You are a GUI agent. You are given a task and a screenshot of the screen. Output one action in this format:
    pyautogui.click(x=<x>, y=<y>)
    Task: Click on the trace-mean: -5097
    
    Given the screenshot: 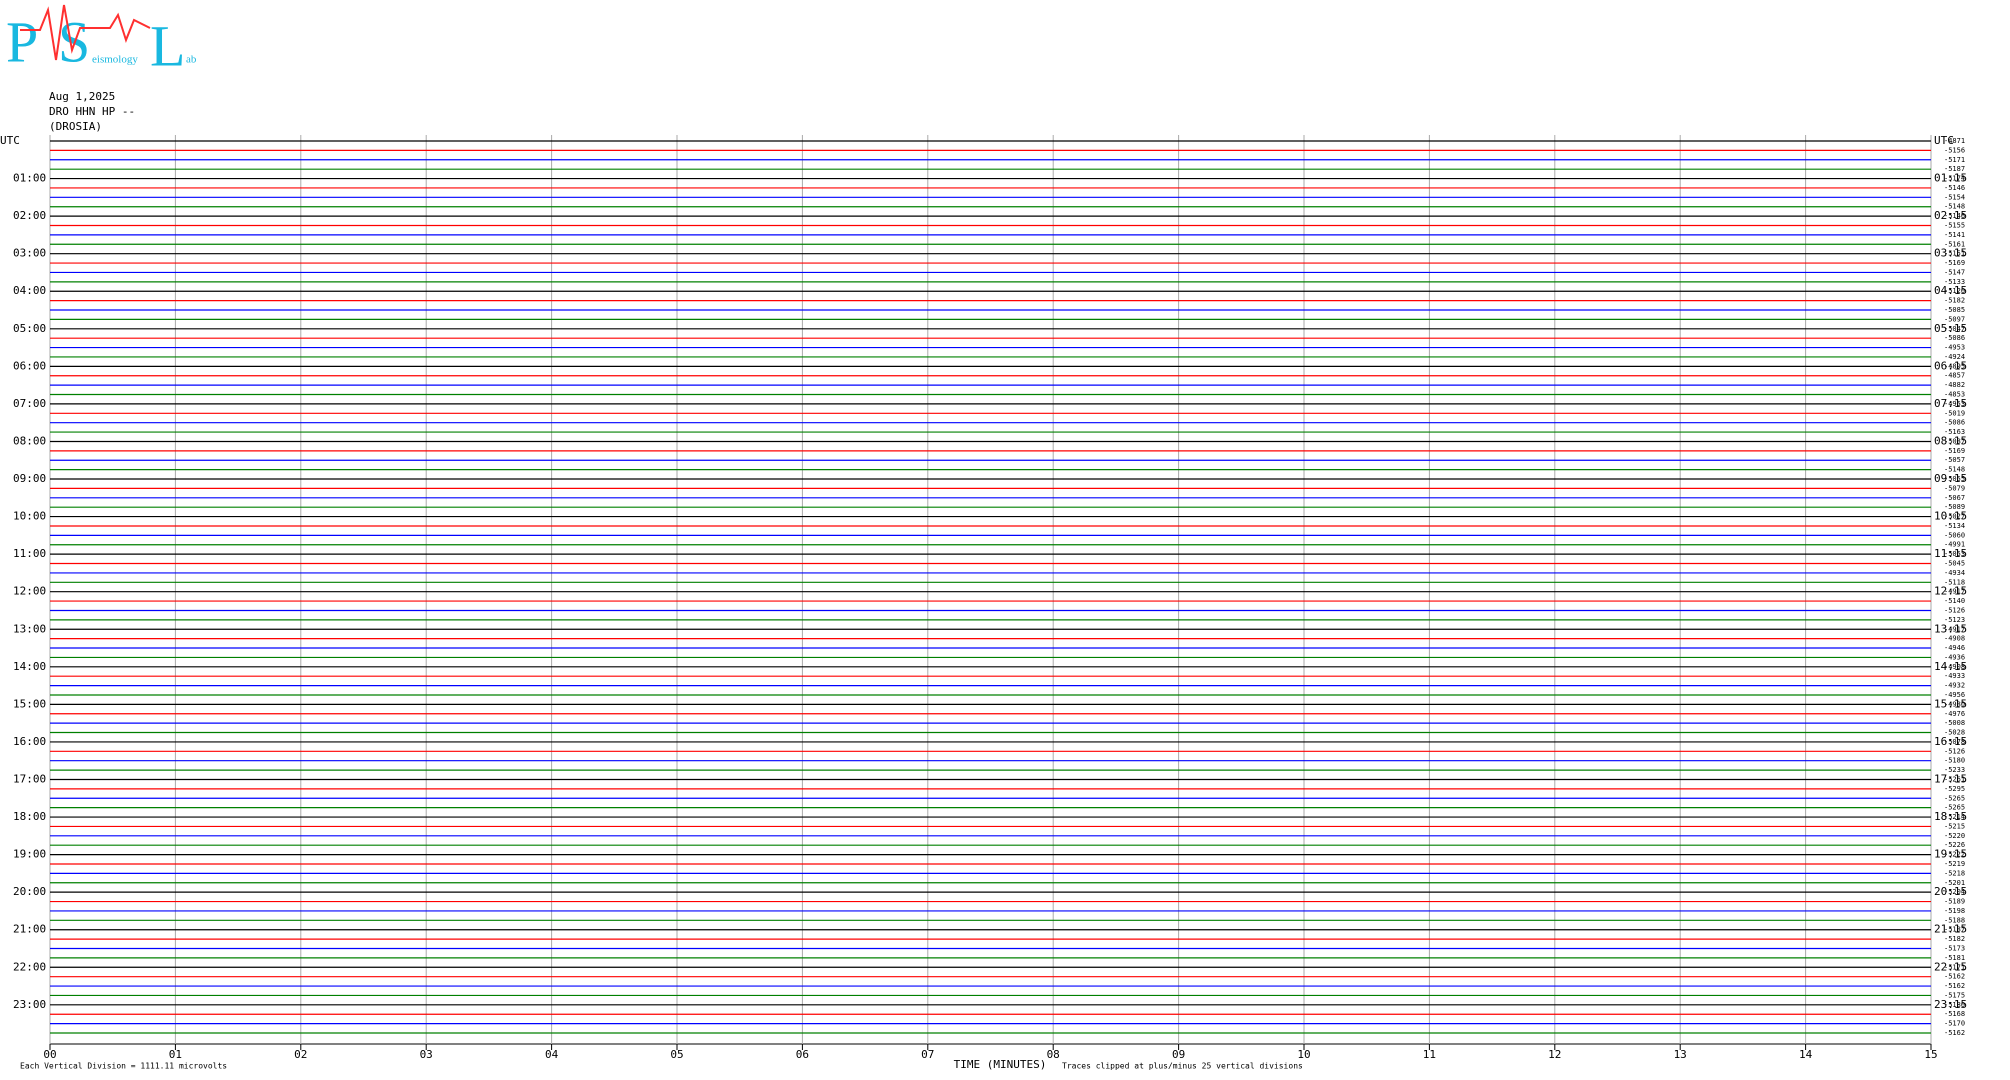 What is the action you would take?
    pyautogui.click(x=1954, y=319)
    